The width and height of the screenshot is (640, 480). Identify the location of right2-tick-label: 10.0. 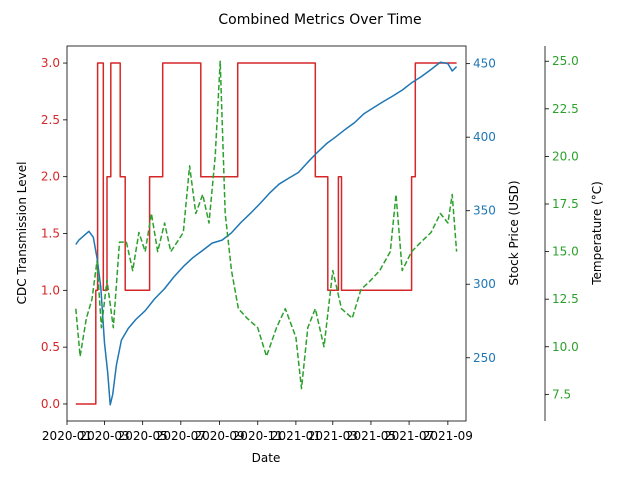
(565, 347).